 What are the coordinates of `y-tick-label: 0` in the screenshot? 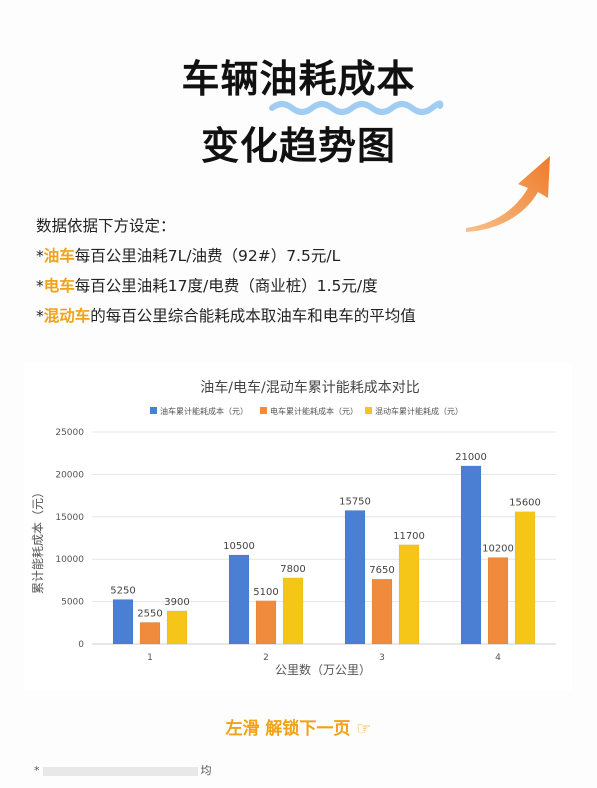 It's located at (81, 645).